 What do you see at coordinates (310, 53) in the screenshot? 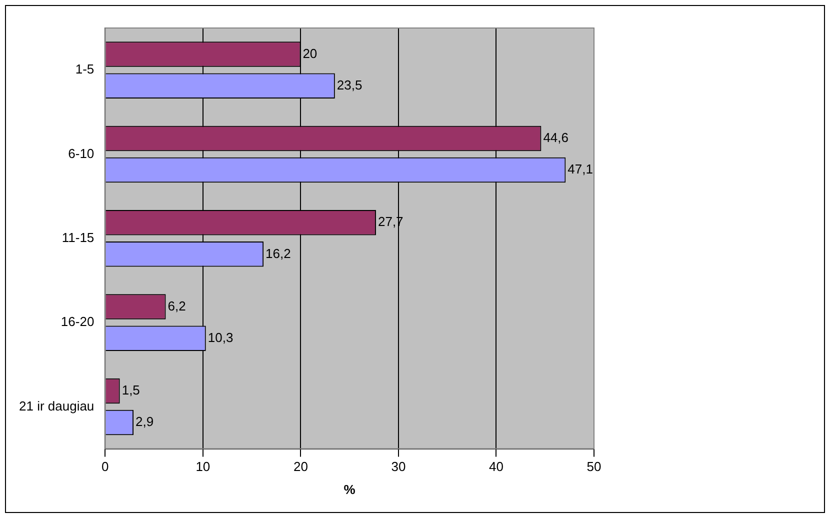
I see `data-label: 20` at bounding box center [310, 53].